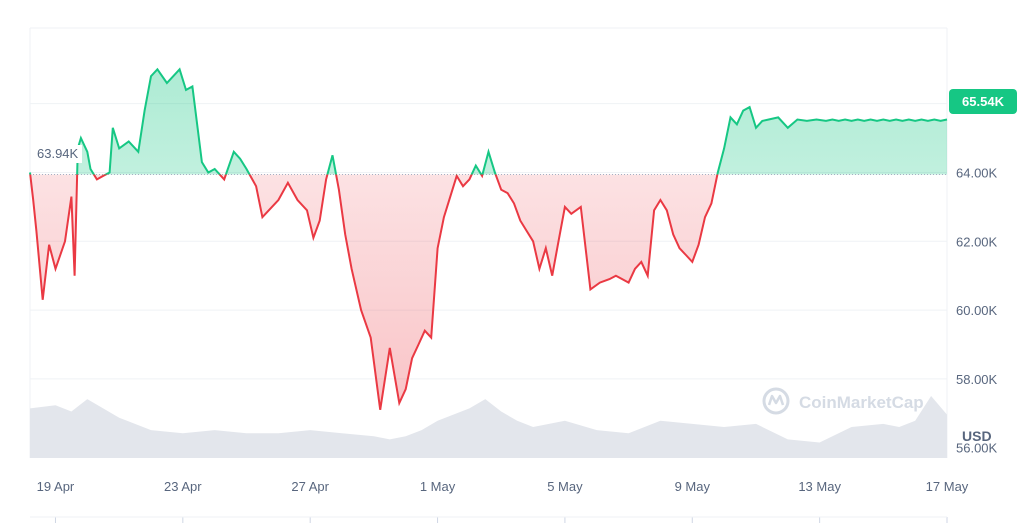  I want to click on coinmarketcap-logo-icon, so click(776, 401).